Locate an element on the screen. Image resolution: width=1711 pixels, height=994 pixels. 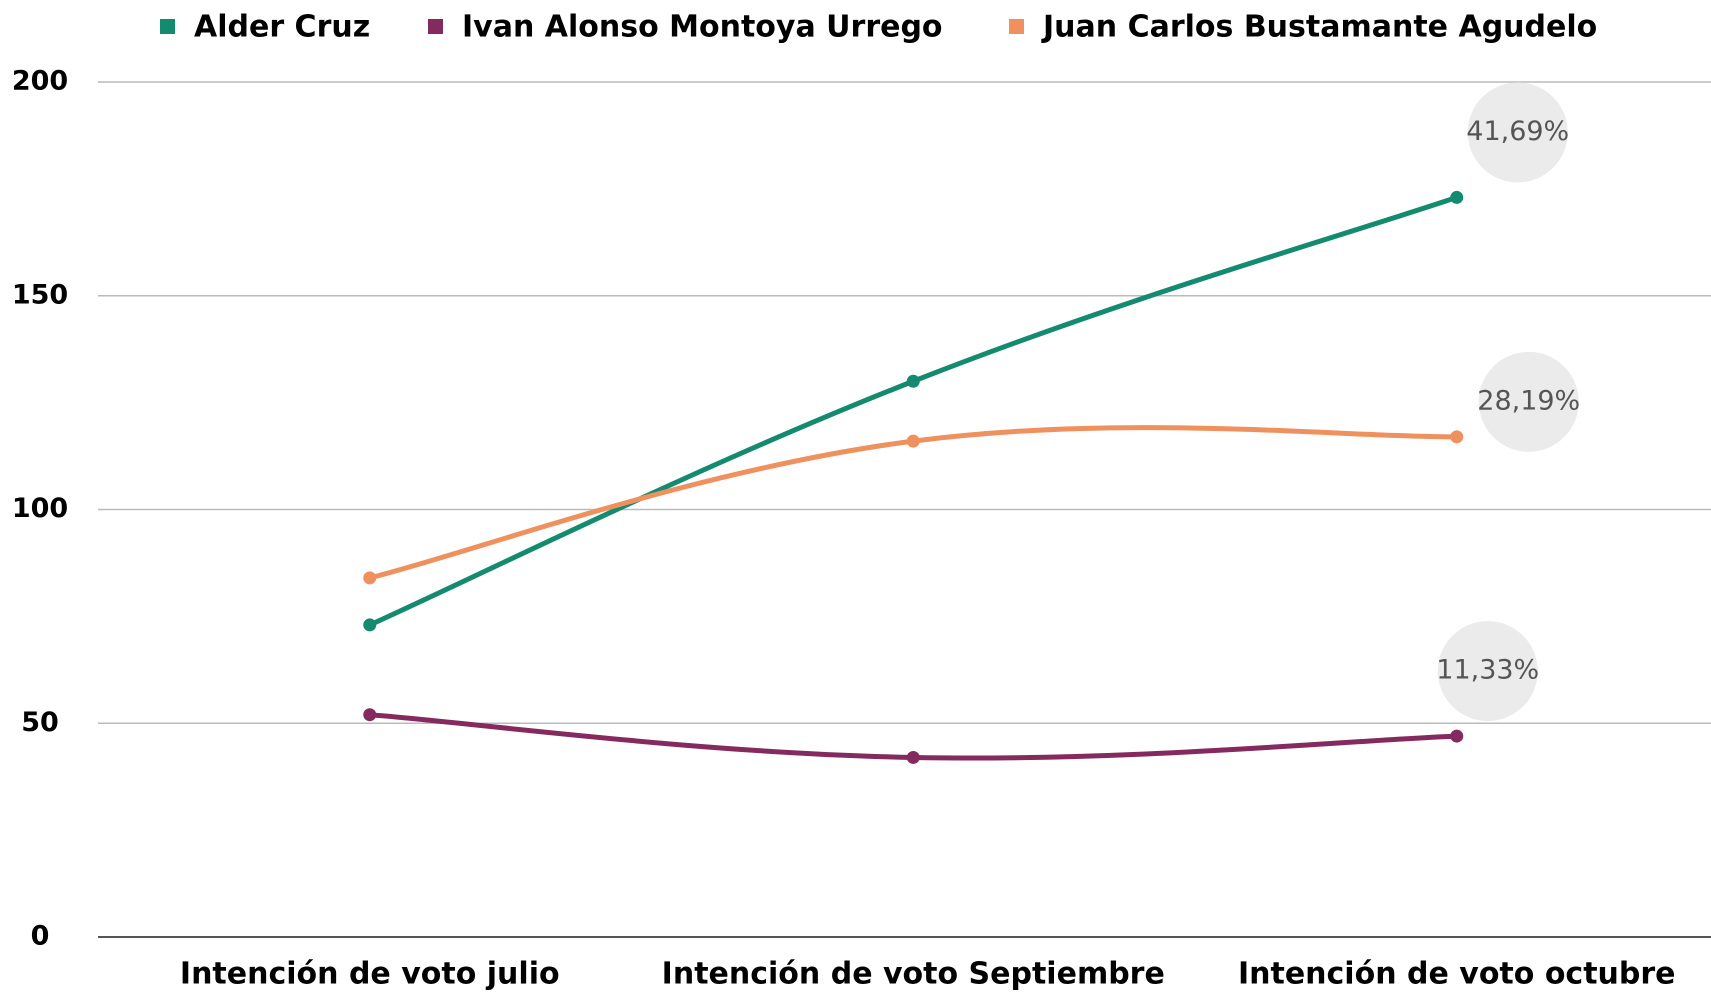
y-tick-label: 100 is located at coordinates (40, 508).